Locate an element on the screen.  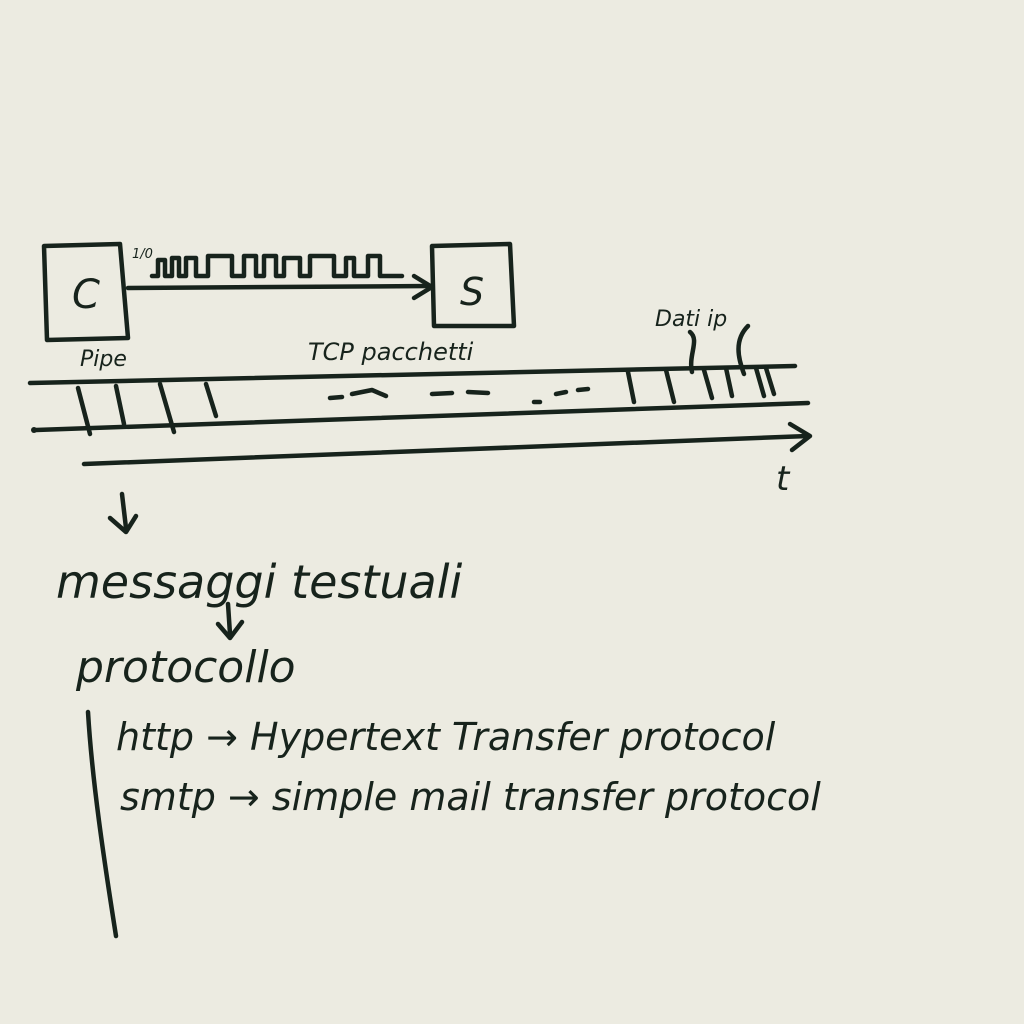
protocol-item-http: http → Hypertext Transfer protocol is located at coordinates (446, 737).